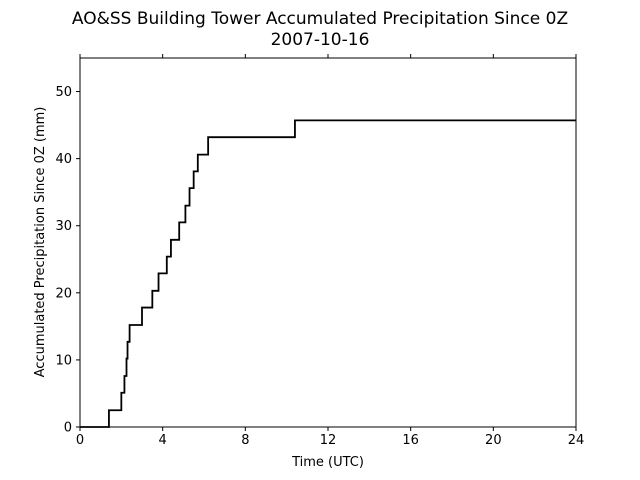 The height and width of the screenshot is (480, 640). What do you see at coordinates (493, 440) in the screenshot?
I see `x-tick-label: 20` at bounding box center [493, 440].